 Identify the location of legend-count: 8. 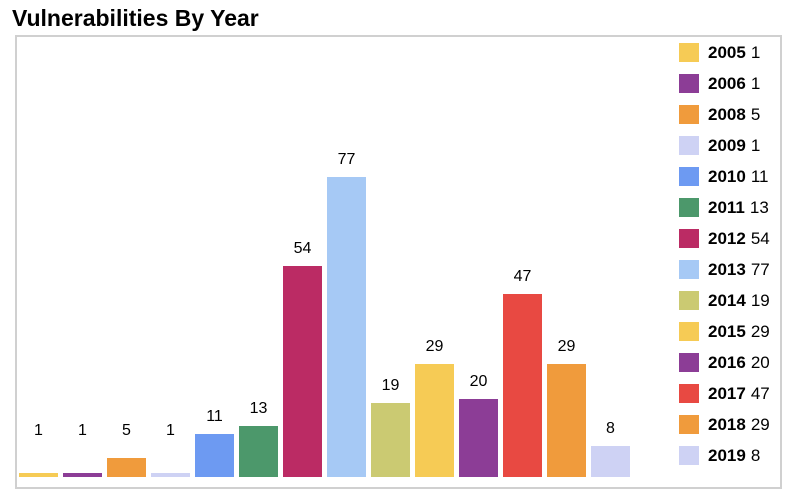
(755, 455).